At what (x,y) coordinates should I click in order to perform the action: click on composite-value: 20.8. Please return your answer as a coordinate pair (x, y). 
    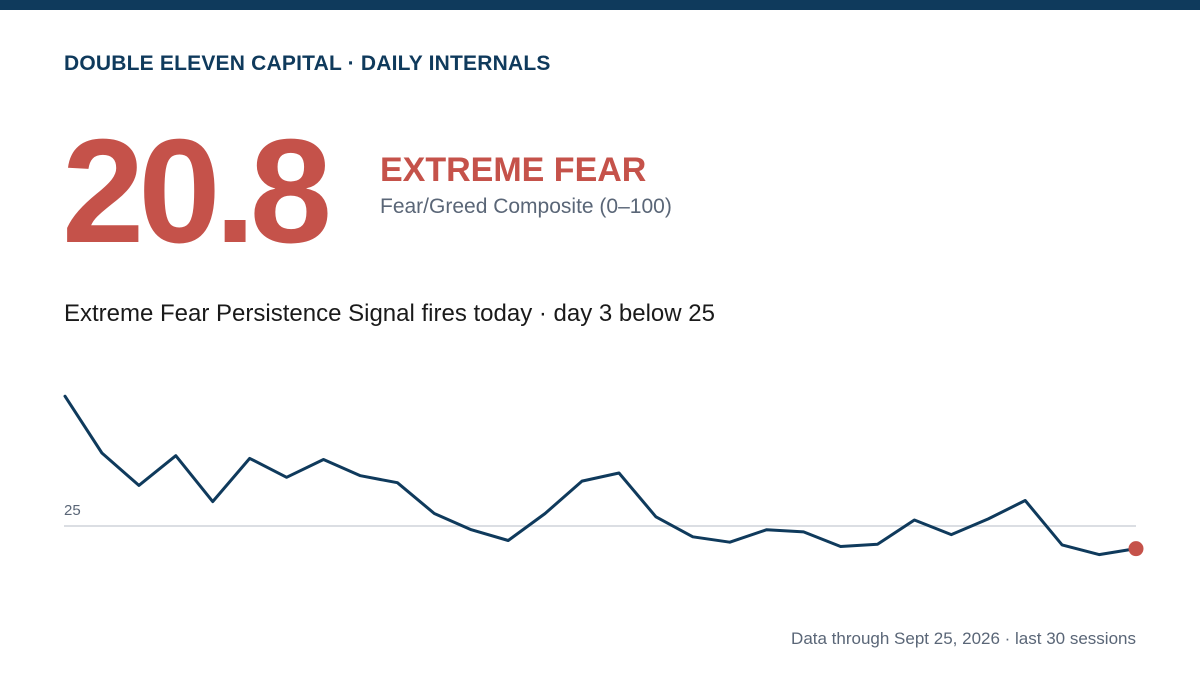
    Looking at the image, I should click on (197, 191).